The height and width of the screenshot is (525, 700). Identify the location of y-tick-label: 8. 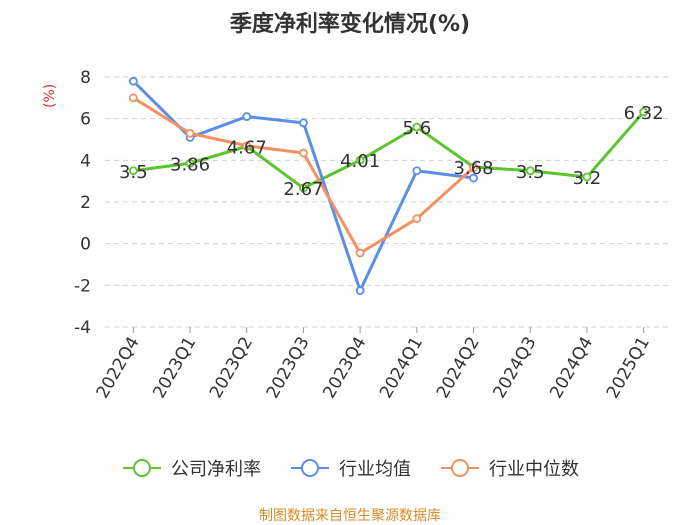
(85, 78).